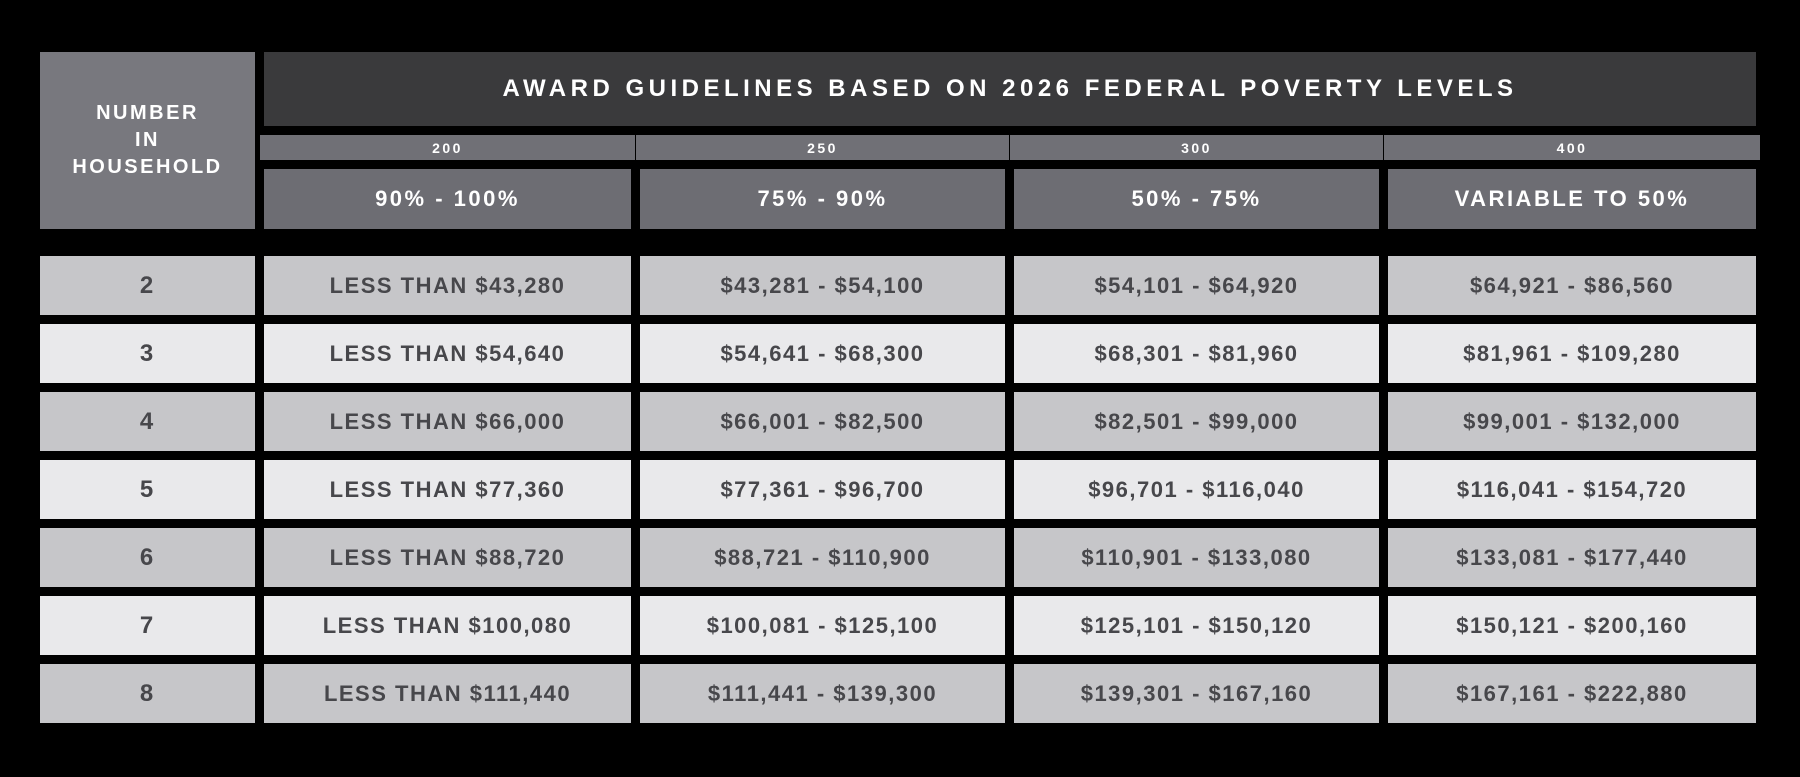 The image size is (1800, 777). What do you see at coordinates (822, 147) in the screenshot?
I see `fpl-level-250: 250` at bounding box center [822, 147].